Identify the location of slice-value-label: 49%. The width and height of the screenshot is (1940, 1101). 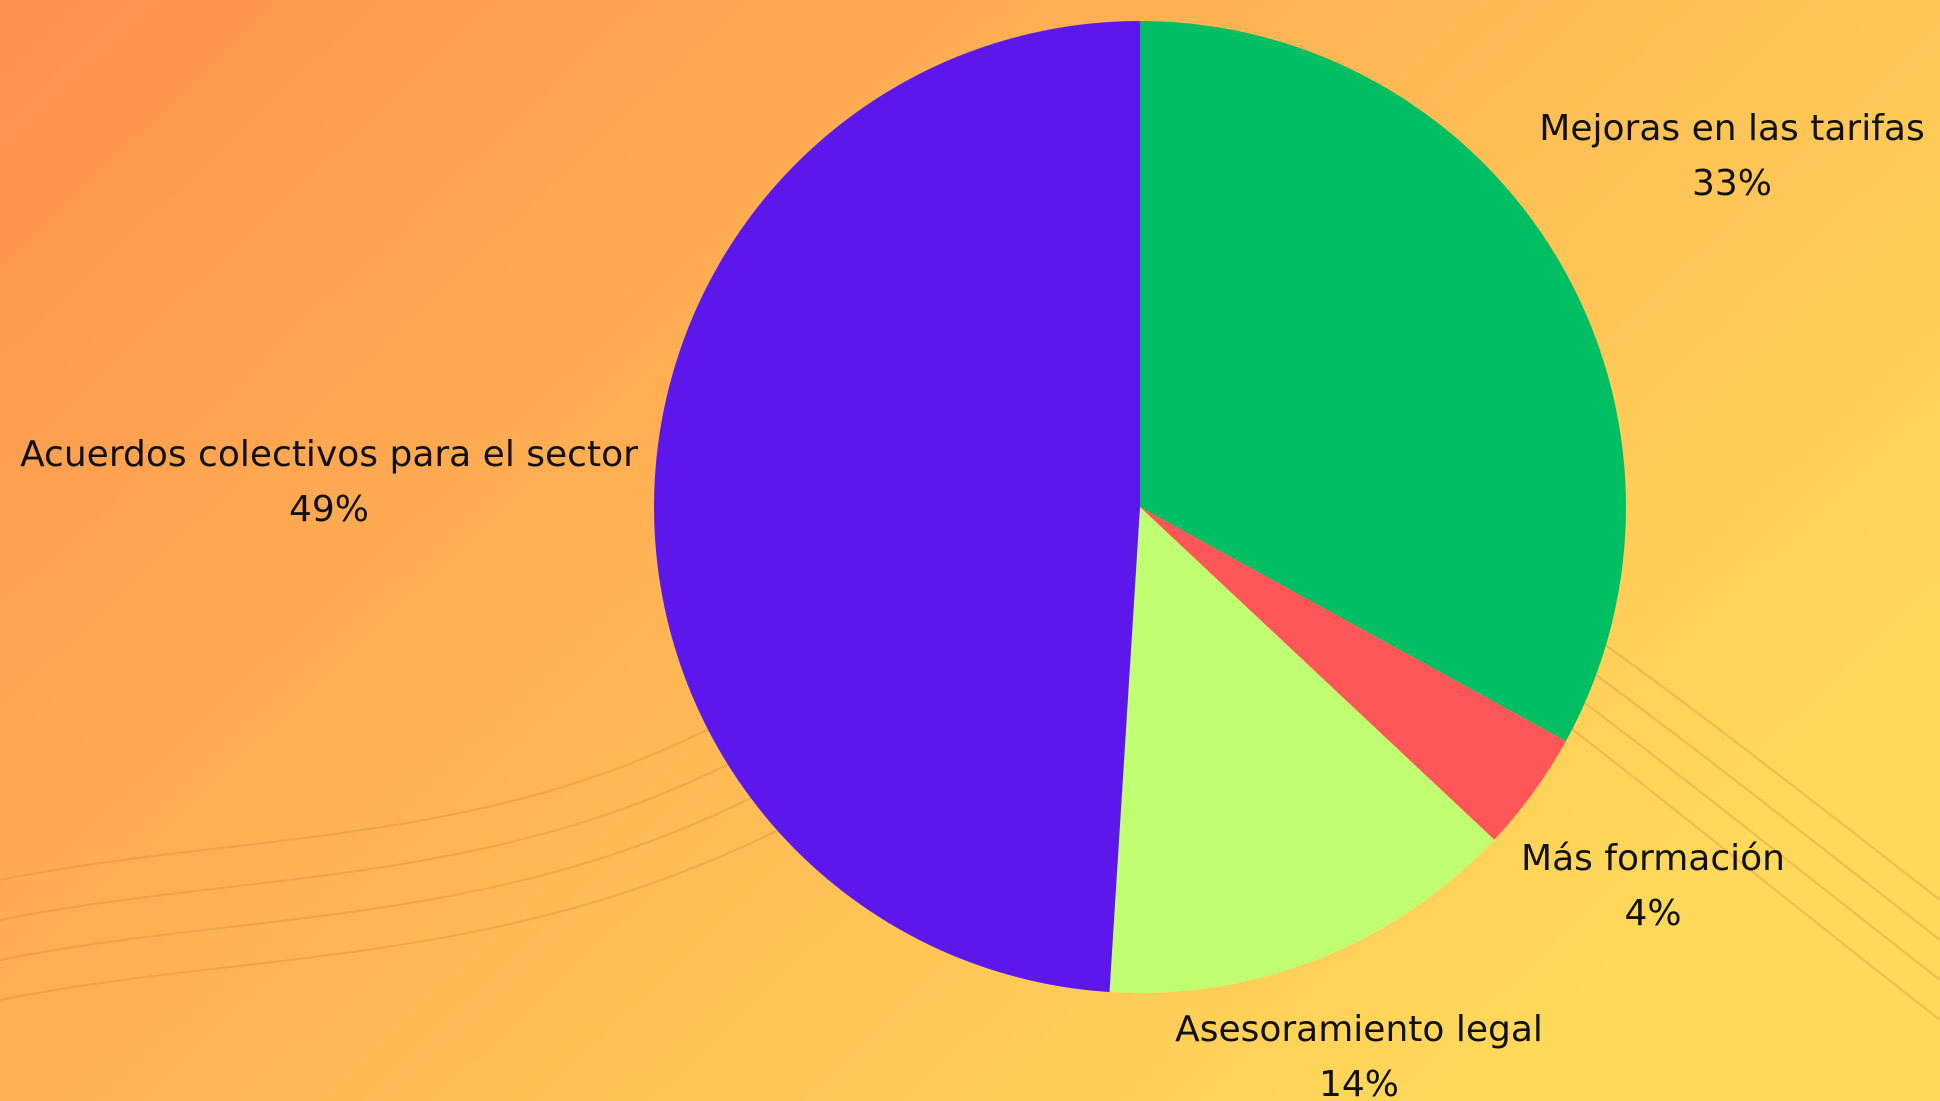
(329, 509).